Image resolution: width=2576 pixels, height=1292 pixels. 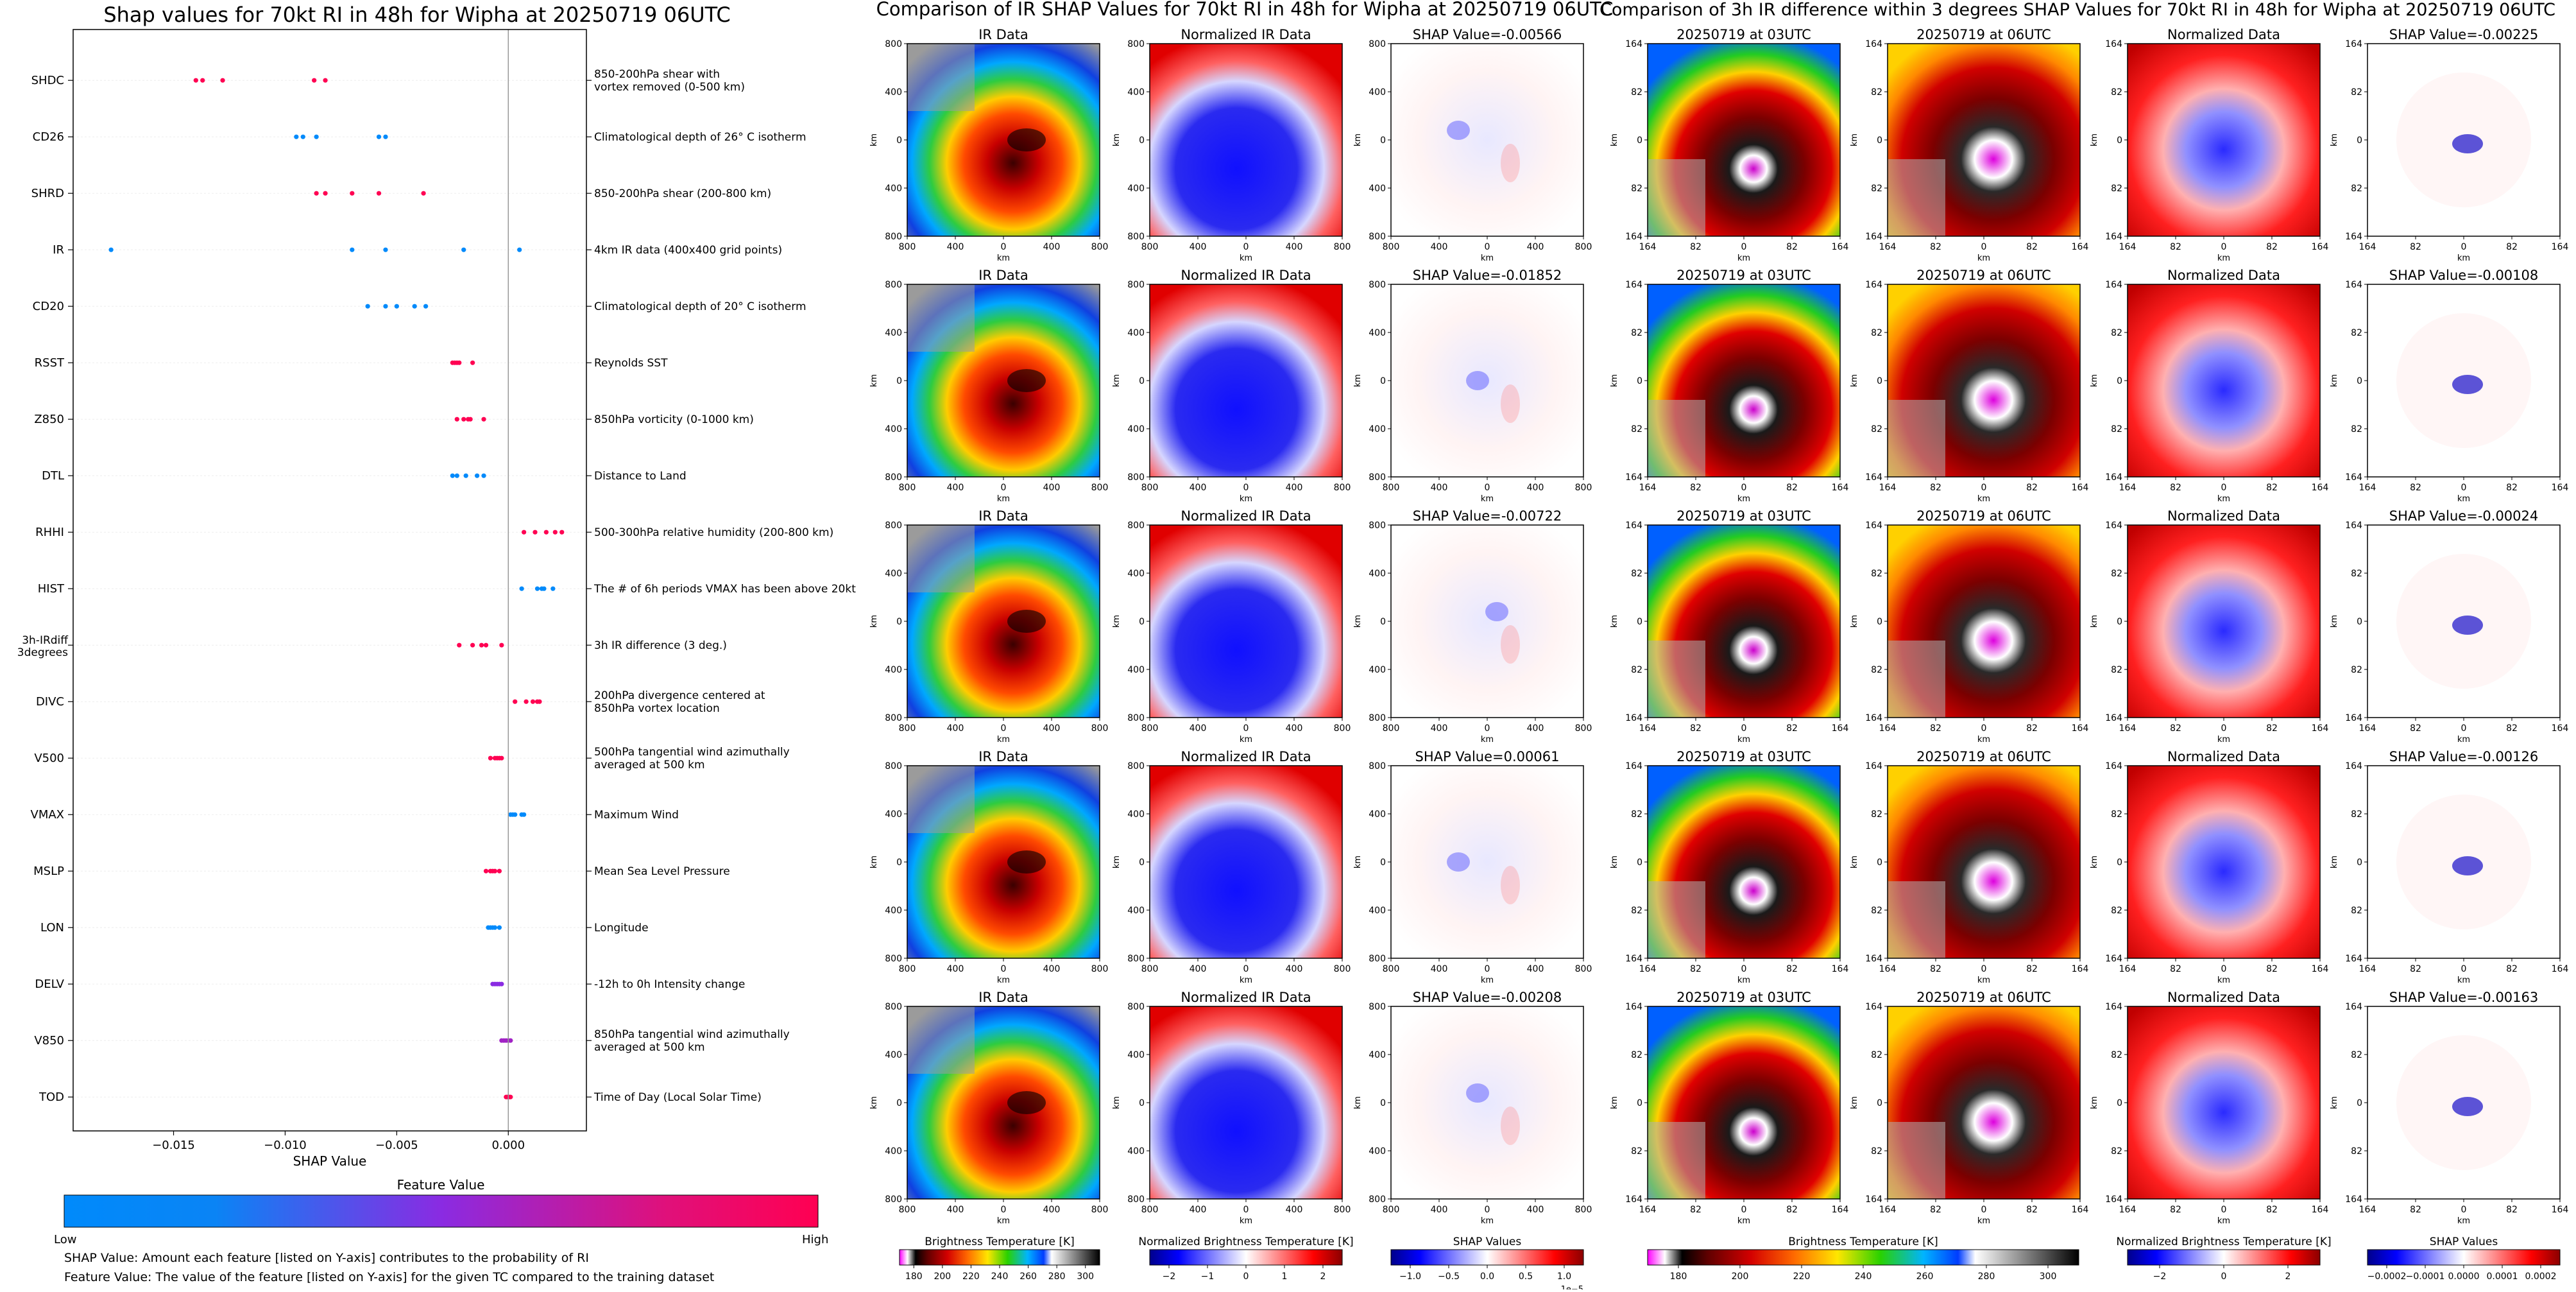 I want to click on panel-title: SHAP Value=-0.00208, so click(x=1487, y=997).